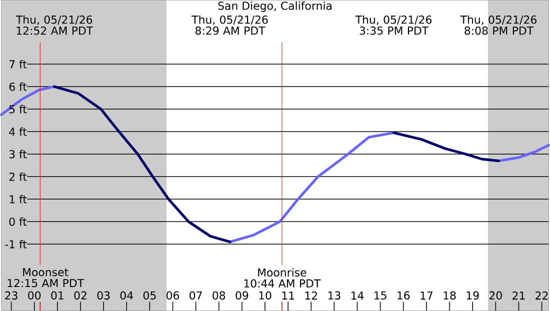 This screenshot has height=311, width=550. What do you see at coordinates (380, 295) in the screenshot?
I see `x-tick-label: 15` at bounding box center [380, 295].